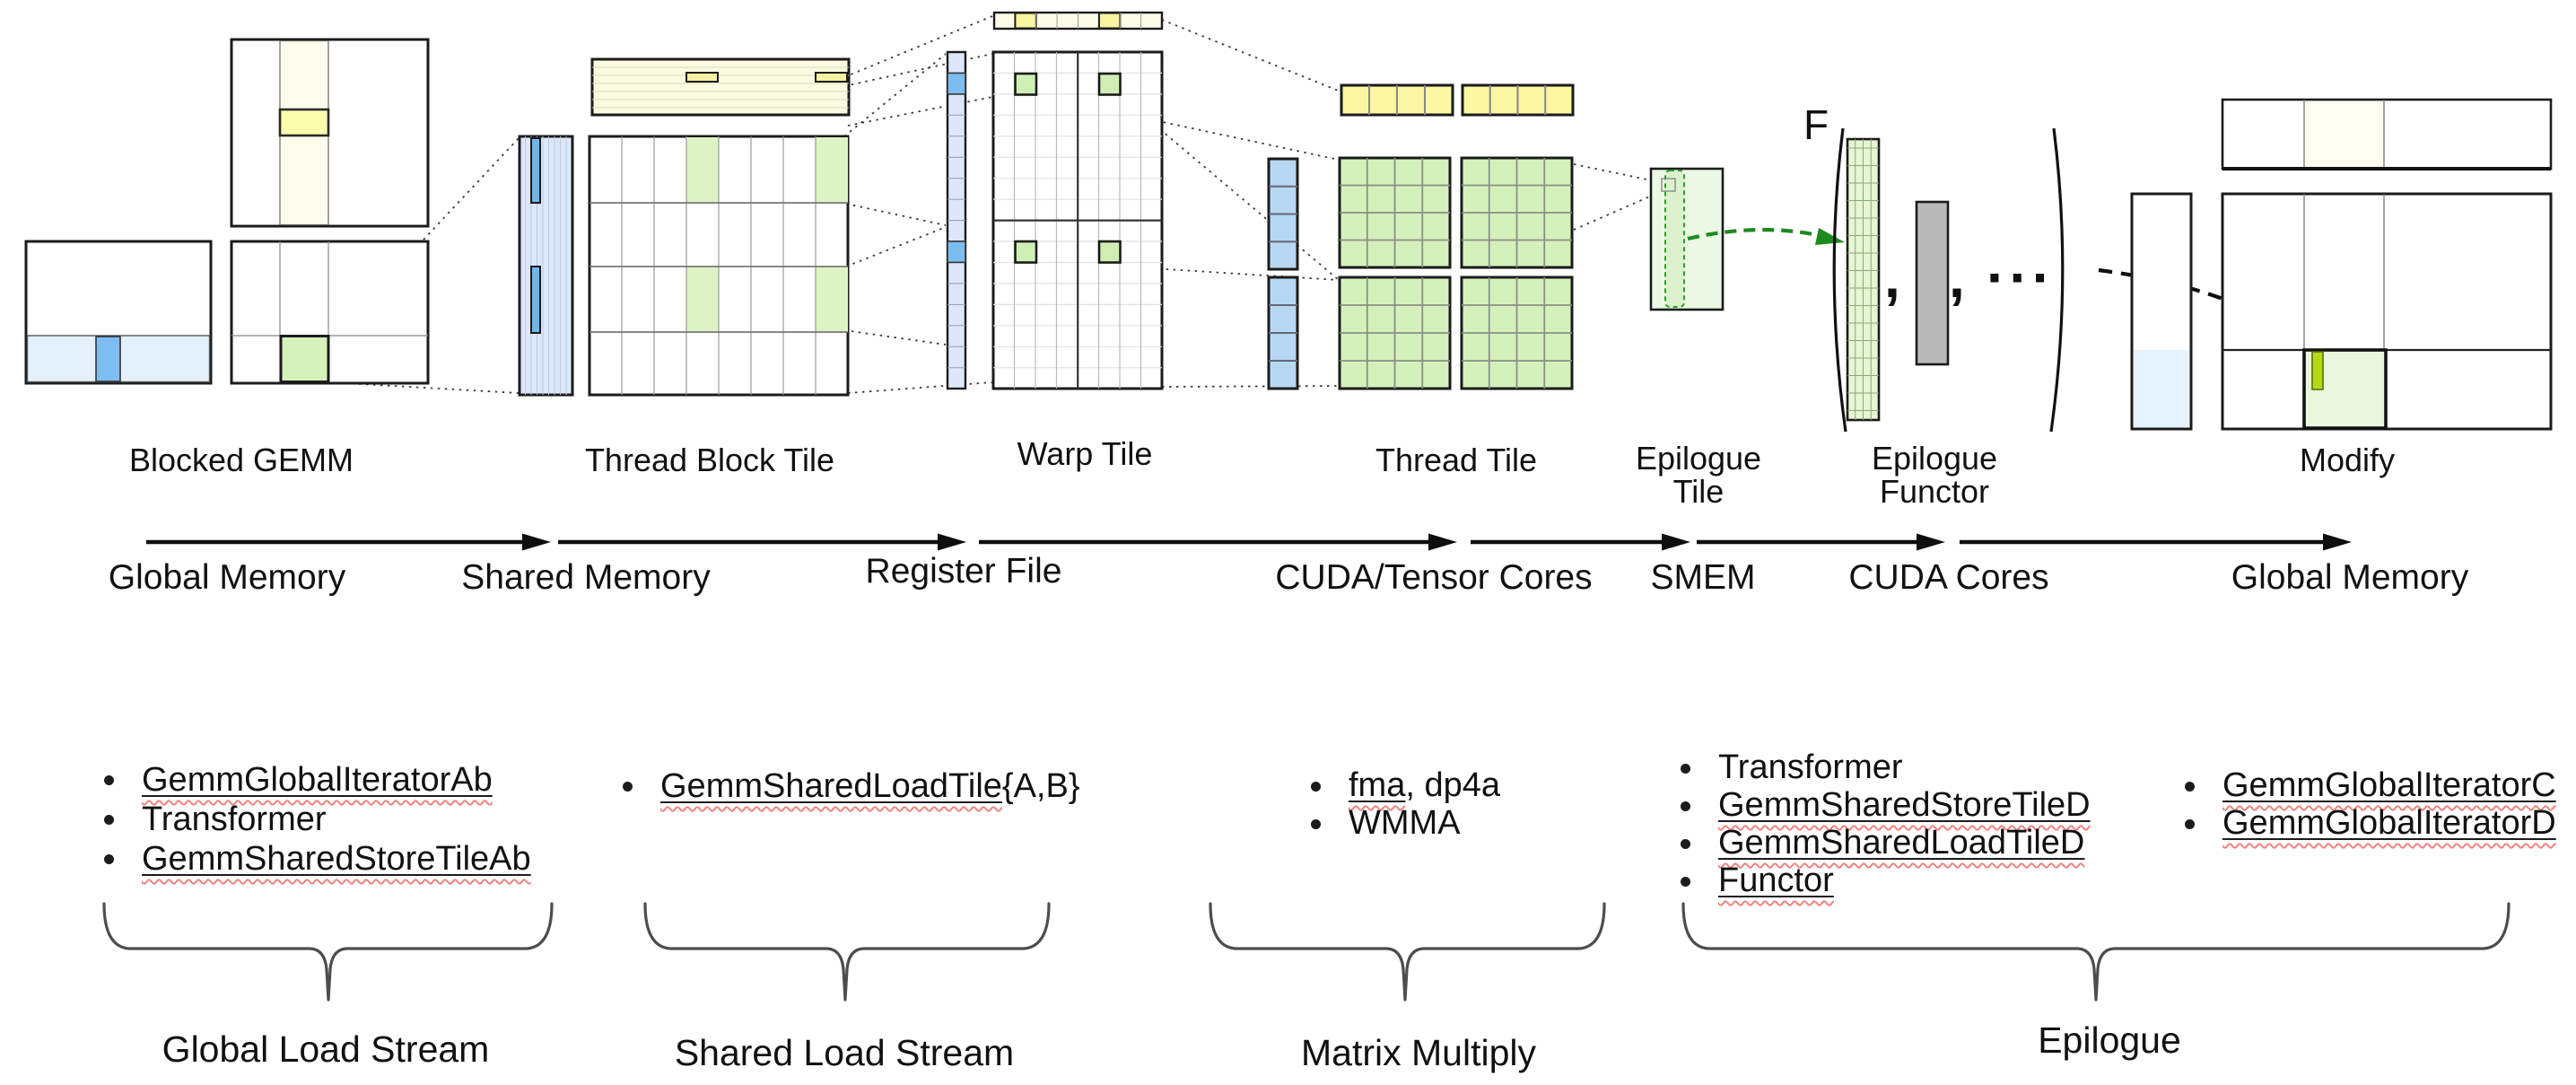  I want to click on list-item: GemmGlobalIteratorD, so click(2371, 823).